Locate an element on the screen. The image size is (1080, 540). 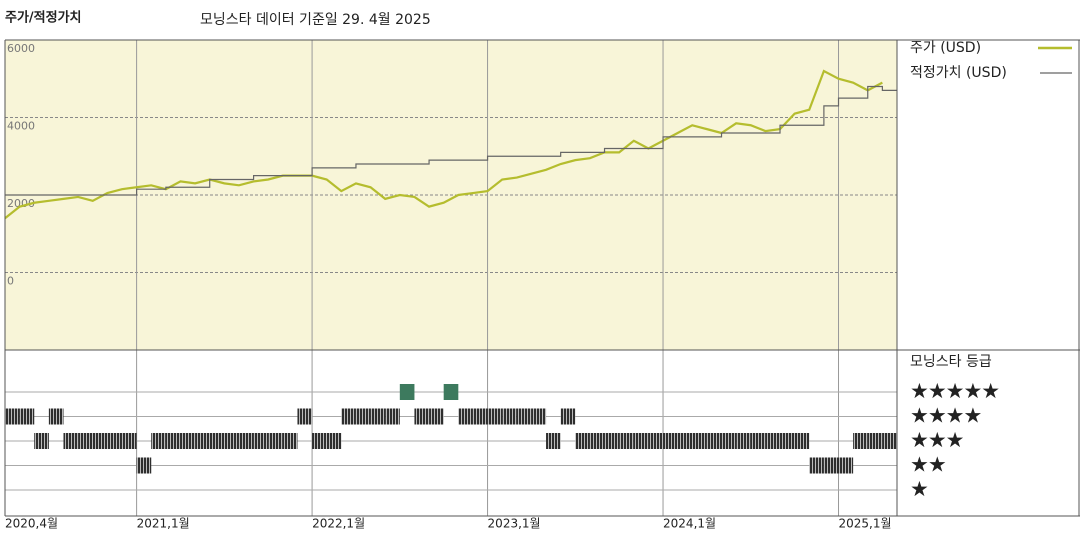
chart-subtitle: 모닝스타 데이터 기준일 29. 4월 2025 is located at coordinates (315, 20).